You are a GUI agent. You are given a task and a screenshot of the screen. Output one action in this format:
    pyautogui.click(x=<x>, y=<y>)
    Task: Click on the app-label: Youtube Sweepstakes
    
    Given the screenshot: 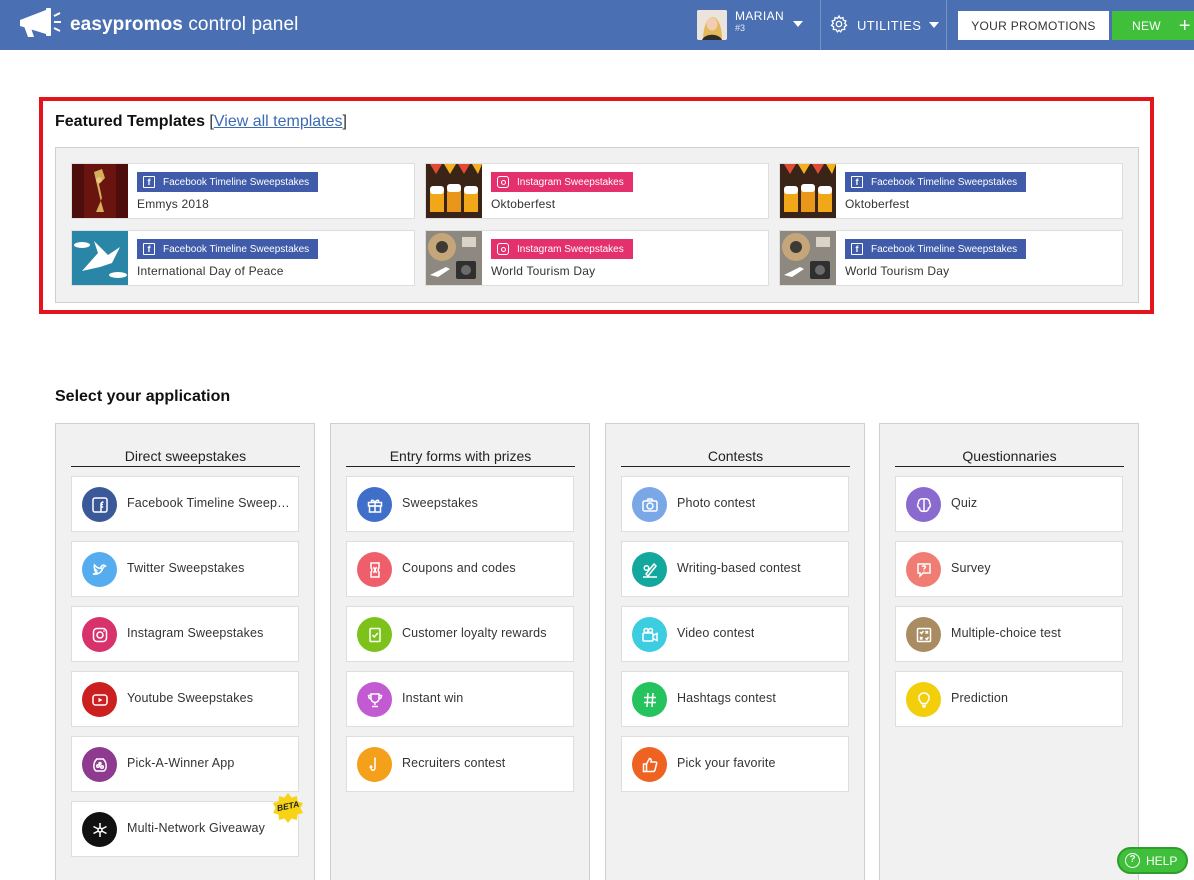 What is the action you would take?
    pyautogui.click(x=190, y=698)
    